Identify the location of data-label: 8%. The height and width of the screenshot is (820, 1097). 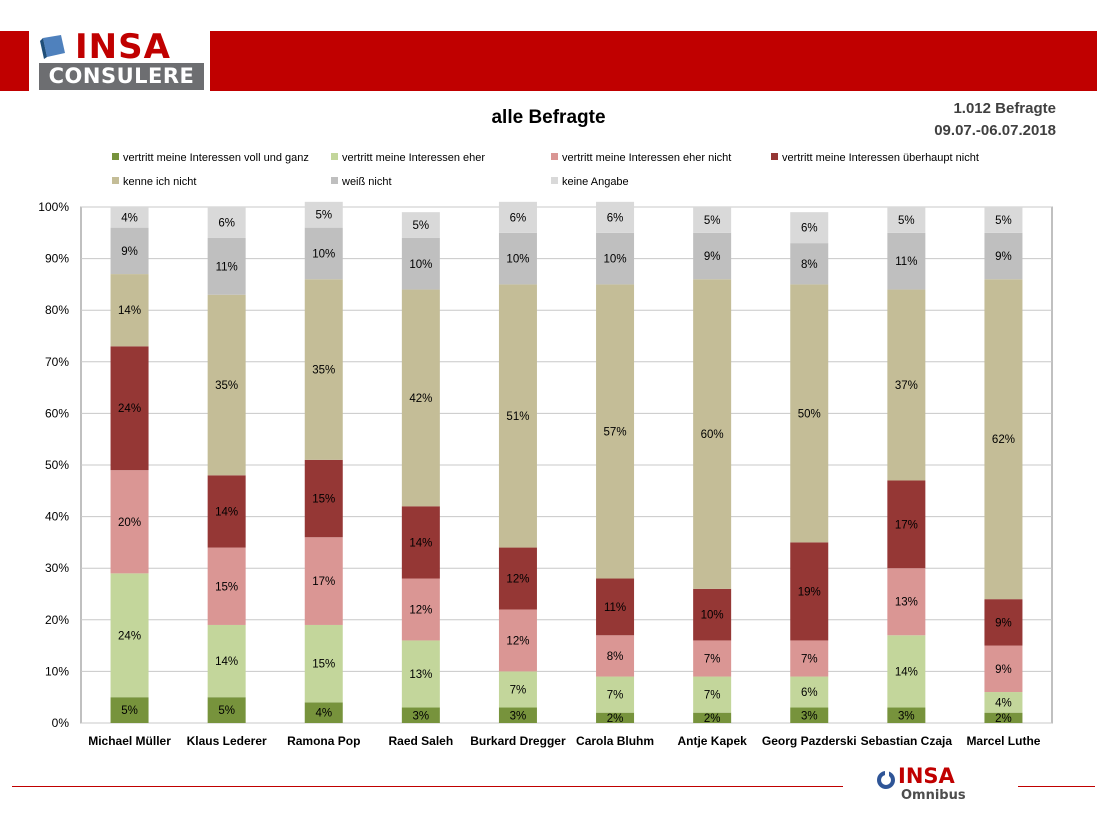
(615, 657).